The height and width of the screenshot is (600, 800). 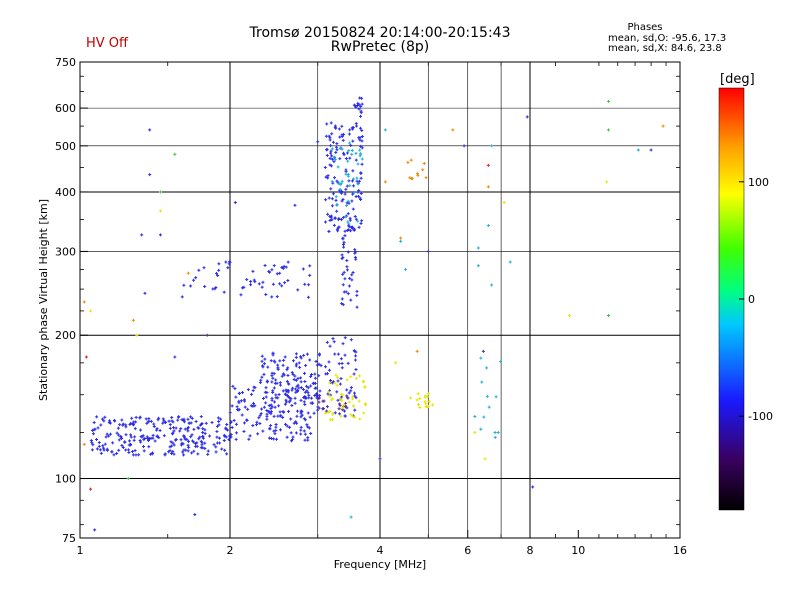 I want to click on y-tick-label: 400, so click(x=65, y=192).